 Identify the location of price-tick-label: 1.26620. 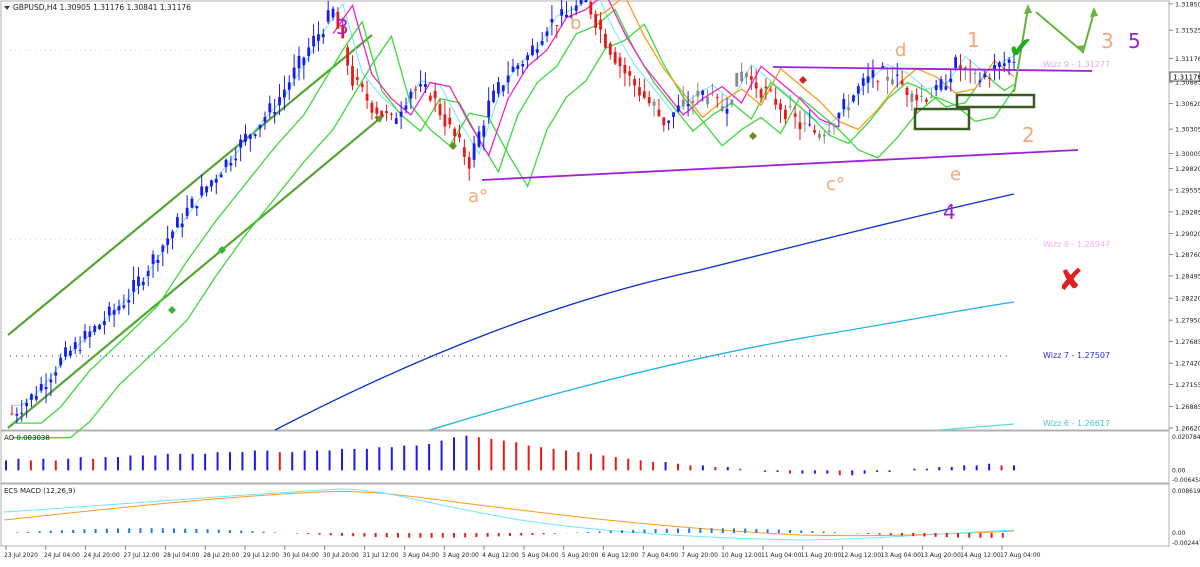
(1187, 429).